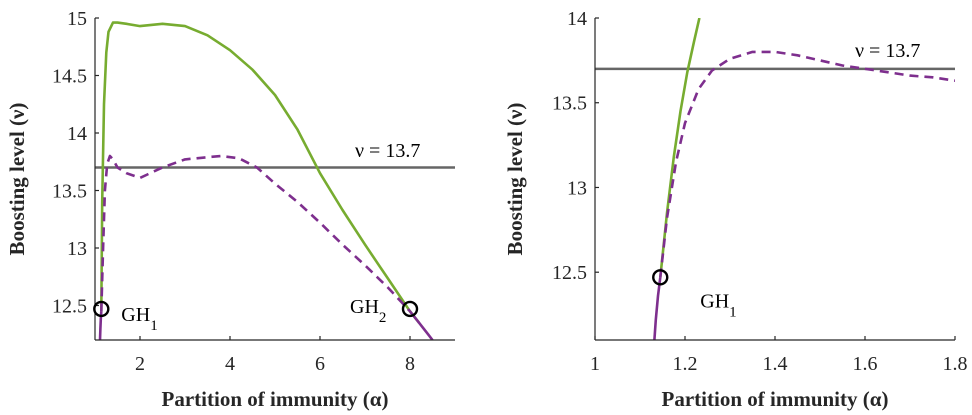 The image size is (972, 415). Describe the element at coordinates (775, 364) in the screenshot. I see `x-tick-label: 1.4` at that location.